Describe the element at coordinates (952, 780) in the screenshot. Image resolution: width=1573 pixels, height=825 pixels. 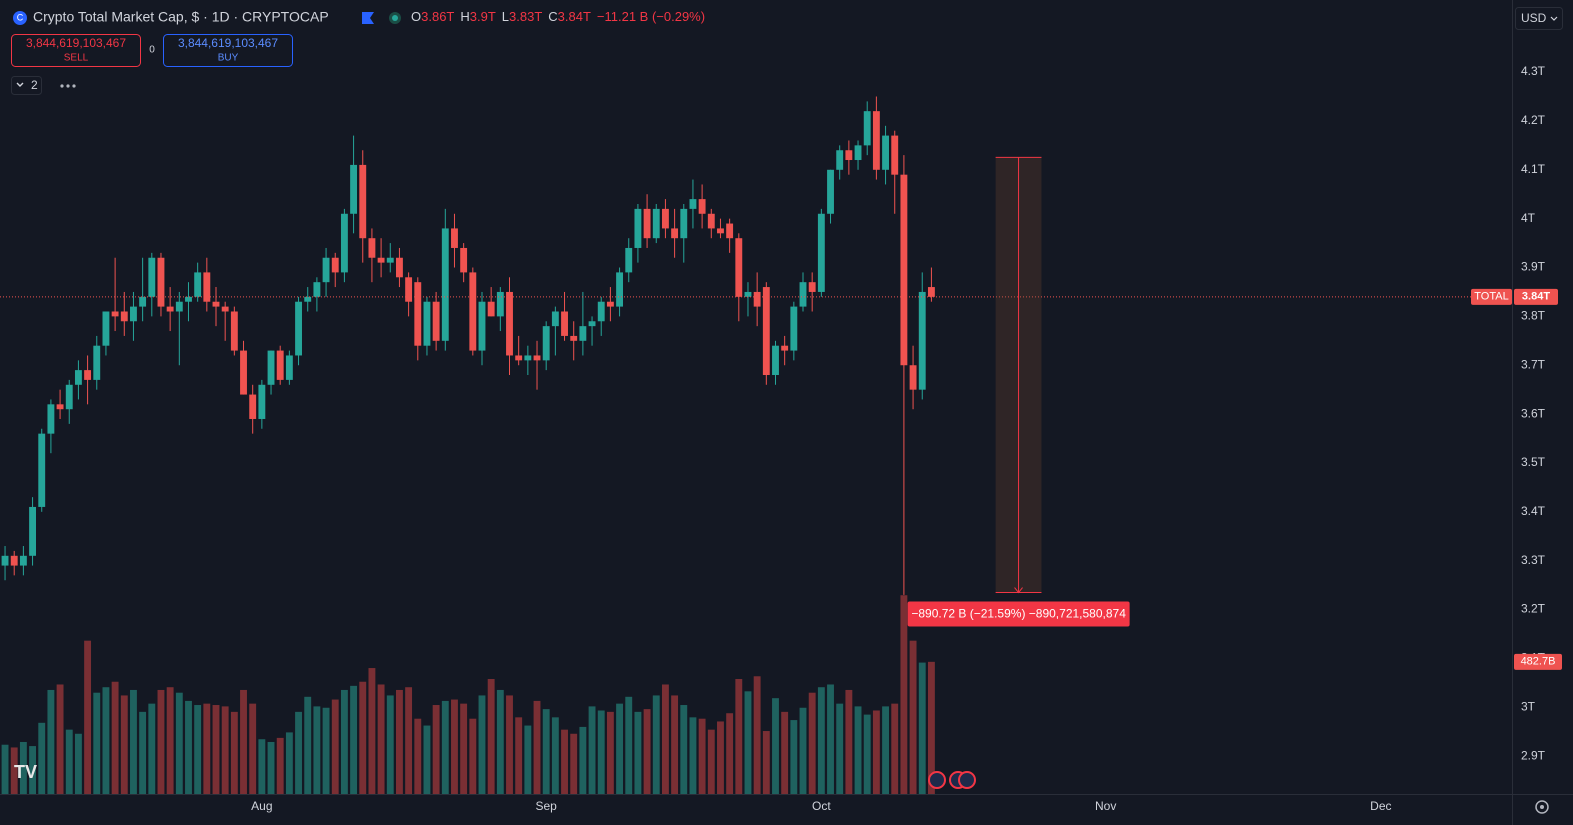
I see `event-markers` at that location.